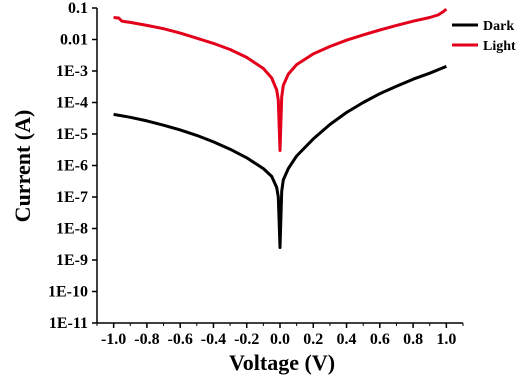  Describe the element at coordinates (280, 339) in the screenshot. I see `x-tick-label: 0.0` at that location.